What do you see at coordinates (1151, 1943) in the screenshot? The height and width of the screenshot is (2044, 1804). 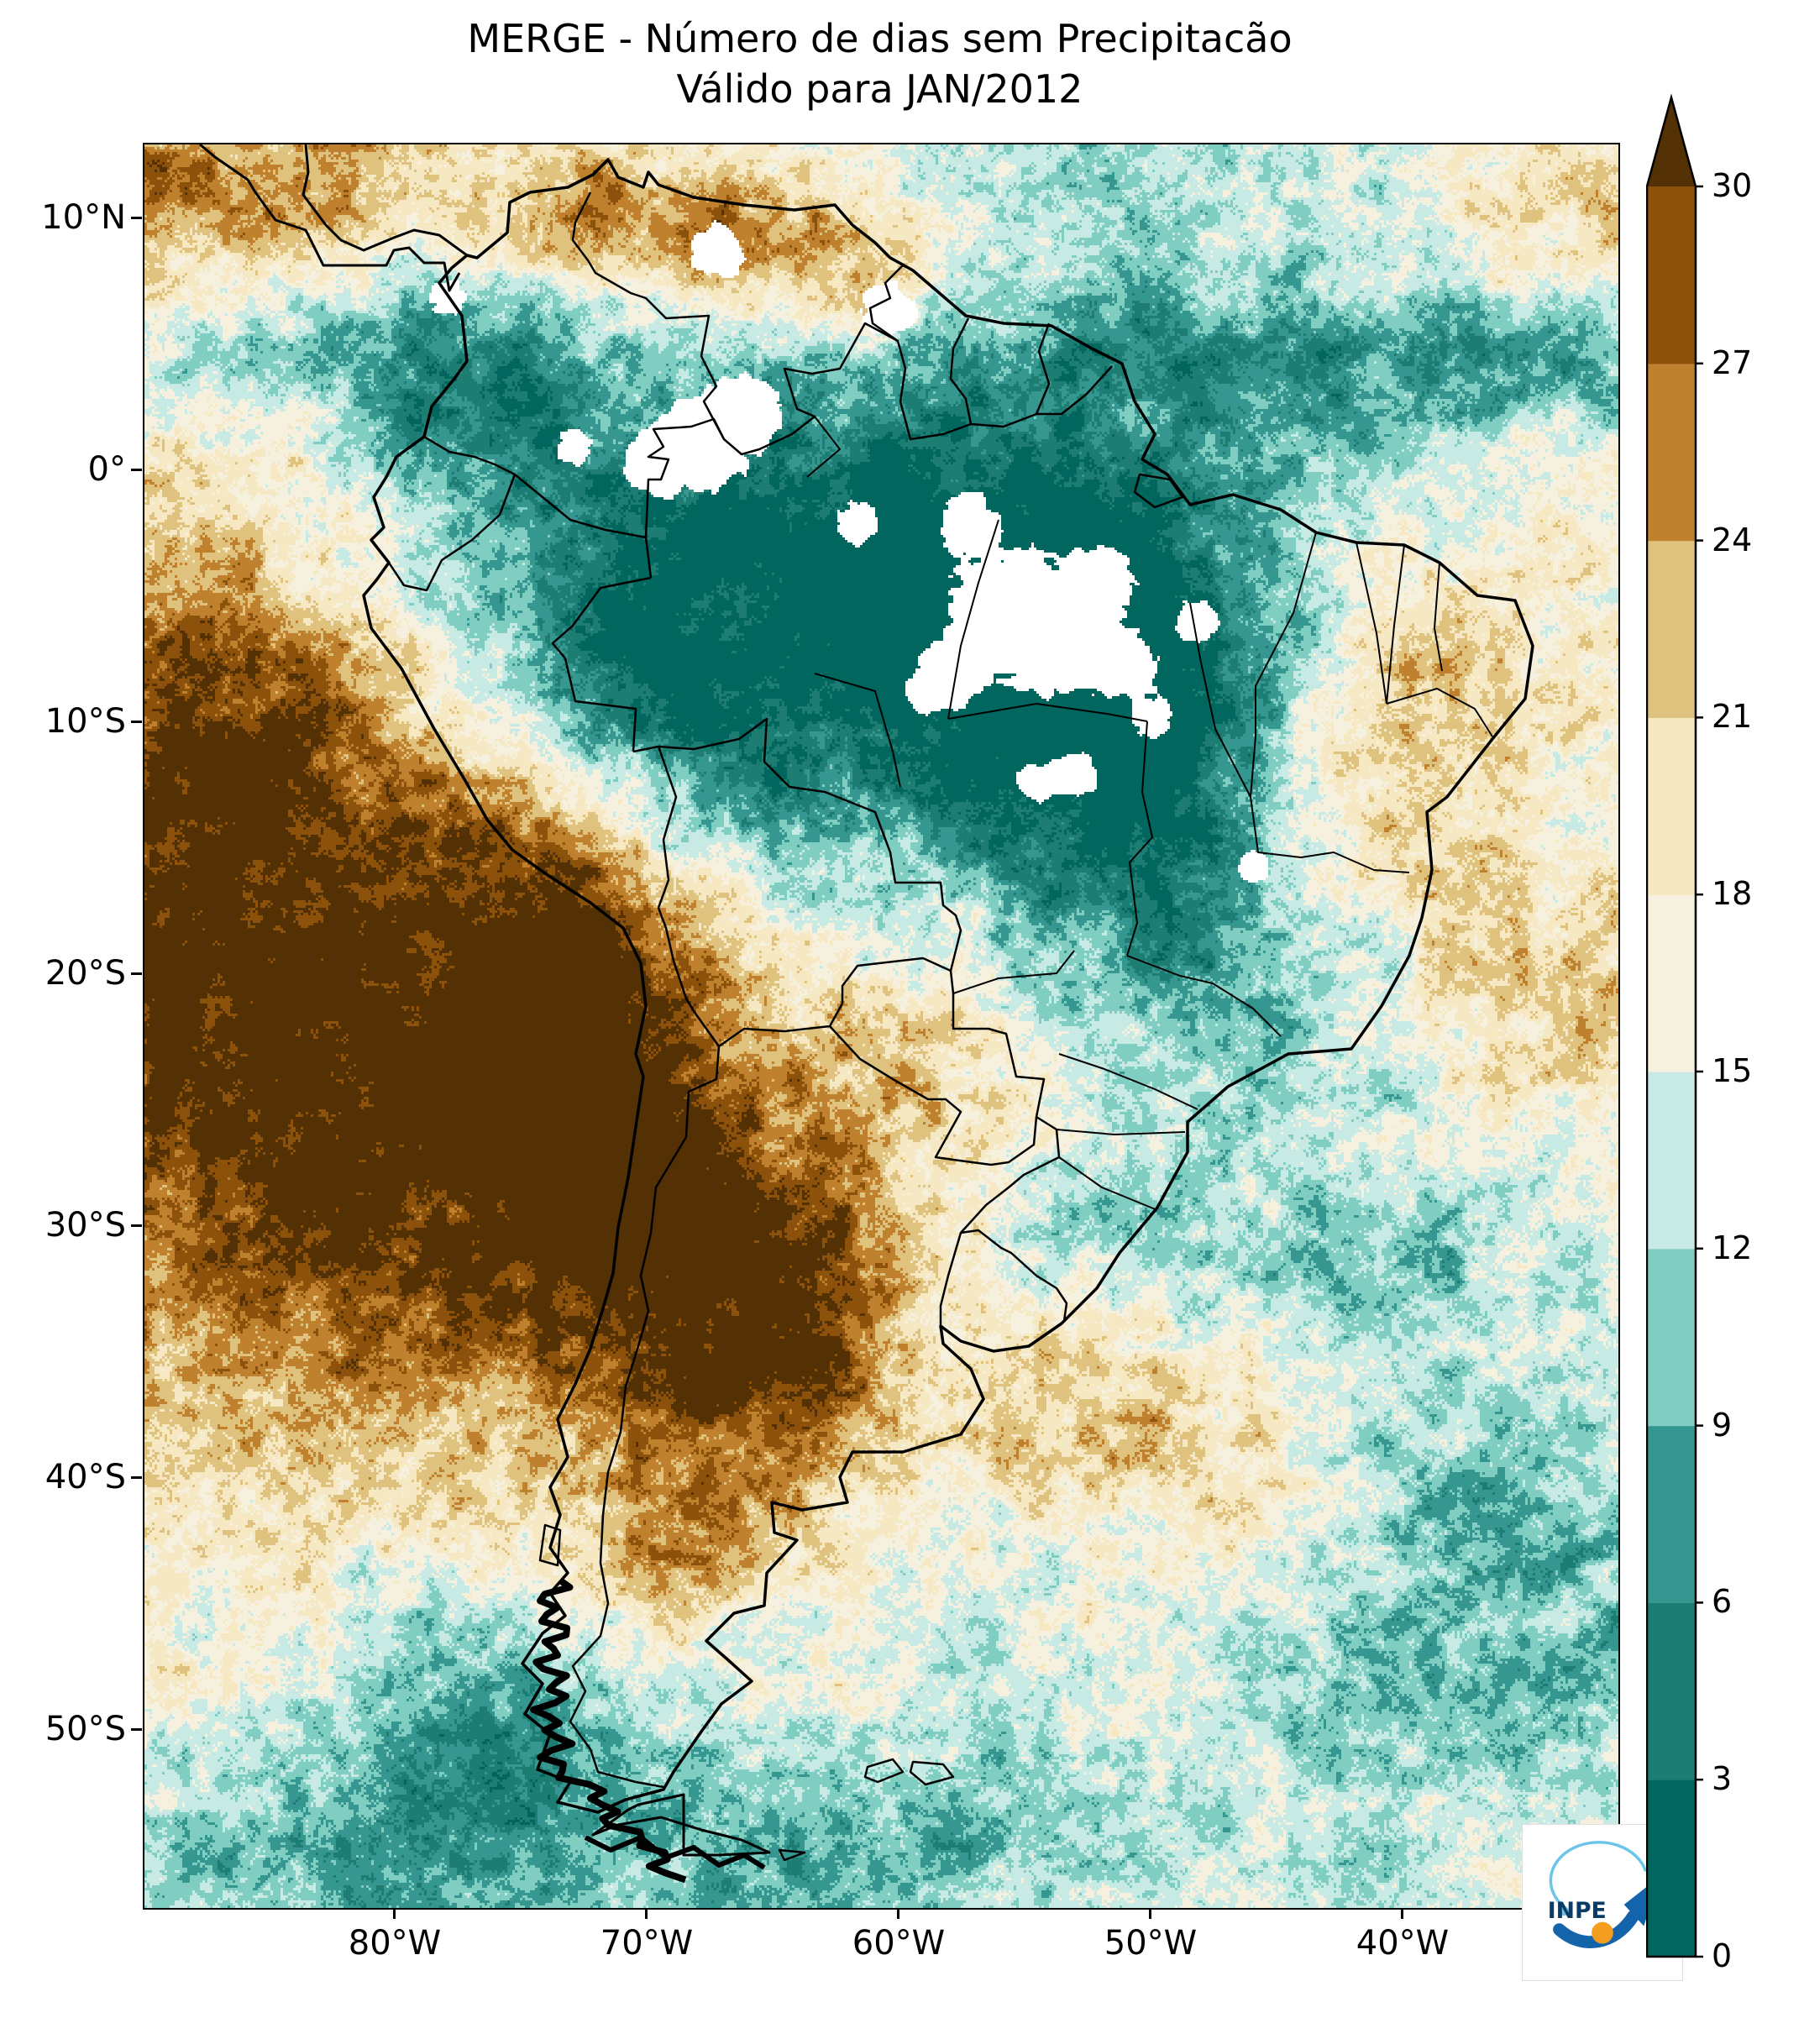 I see `x-tick-label: 50°W` at bounding box center [1151, 1943].